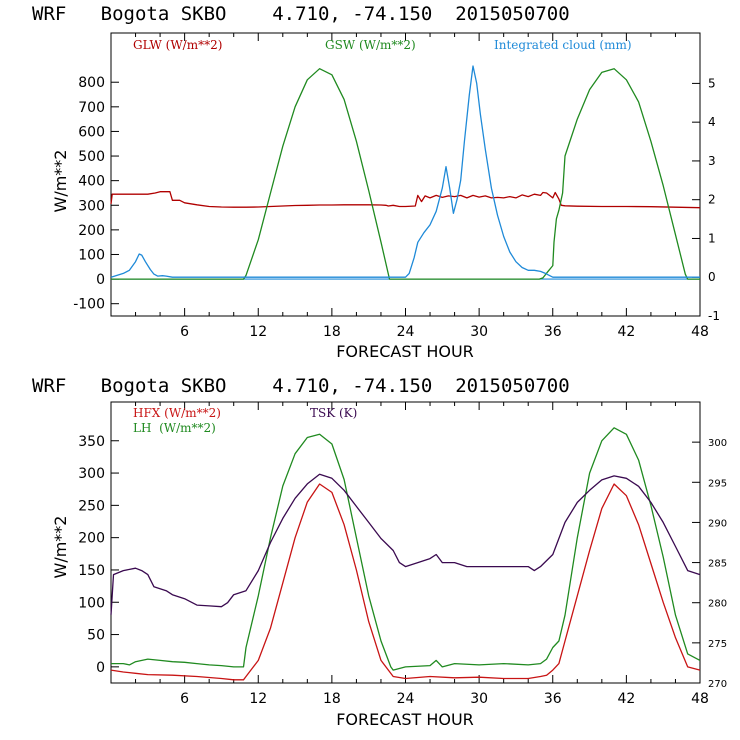  What do you see at coordinates (91, 132) in the screenshot?
I see `y-tick-label: 600` at bounding box center [91, 132].